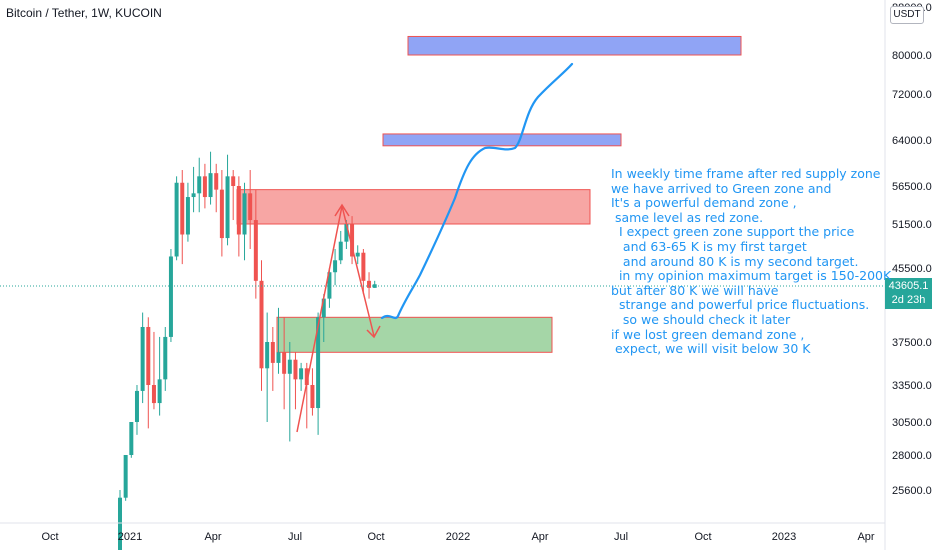  What do you see at coordinates (502, 140) in the screenshot?
I see `zone-first_target` at bounding box center [502, 140].